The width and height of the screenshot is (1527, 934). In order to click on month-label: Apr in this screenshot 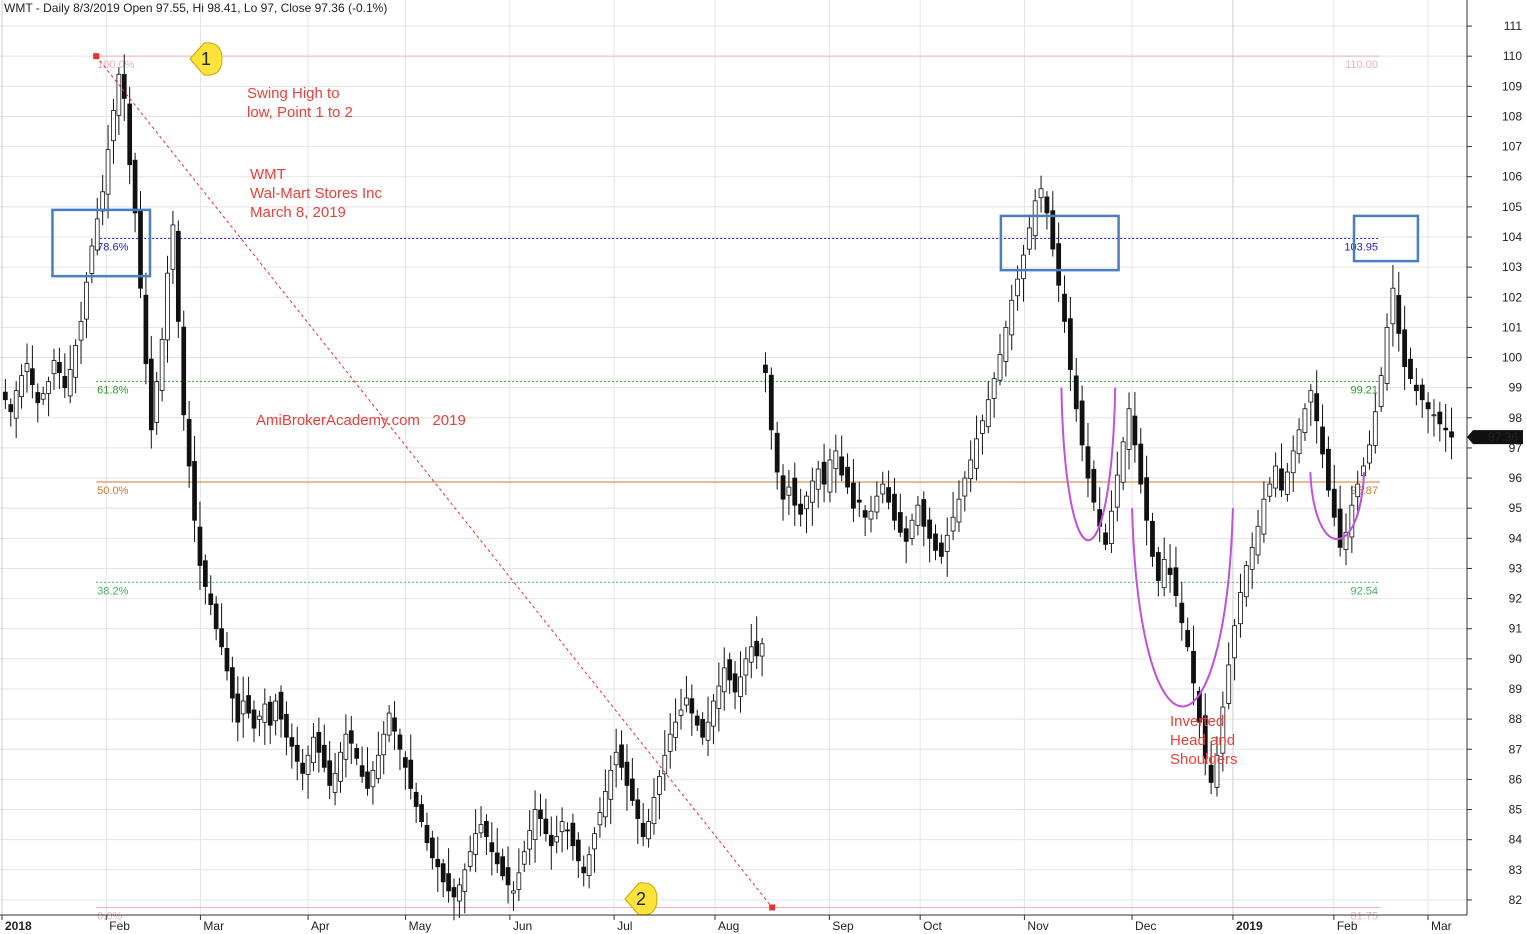, I will do `click(320, 926)`.